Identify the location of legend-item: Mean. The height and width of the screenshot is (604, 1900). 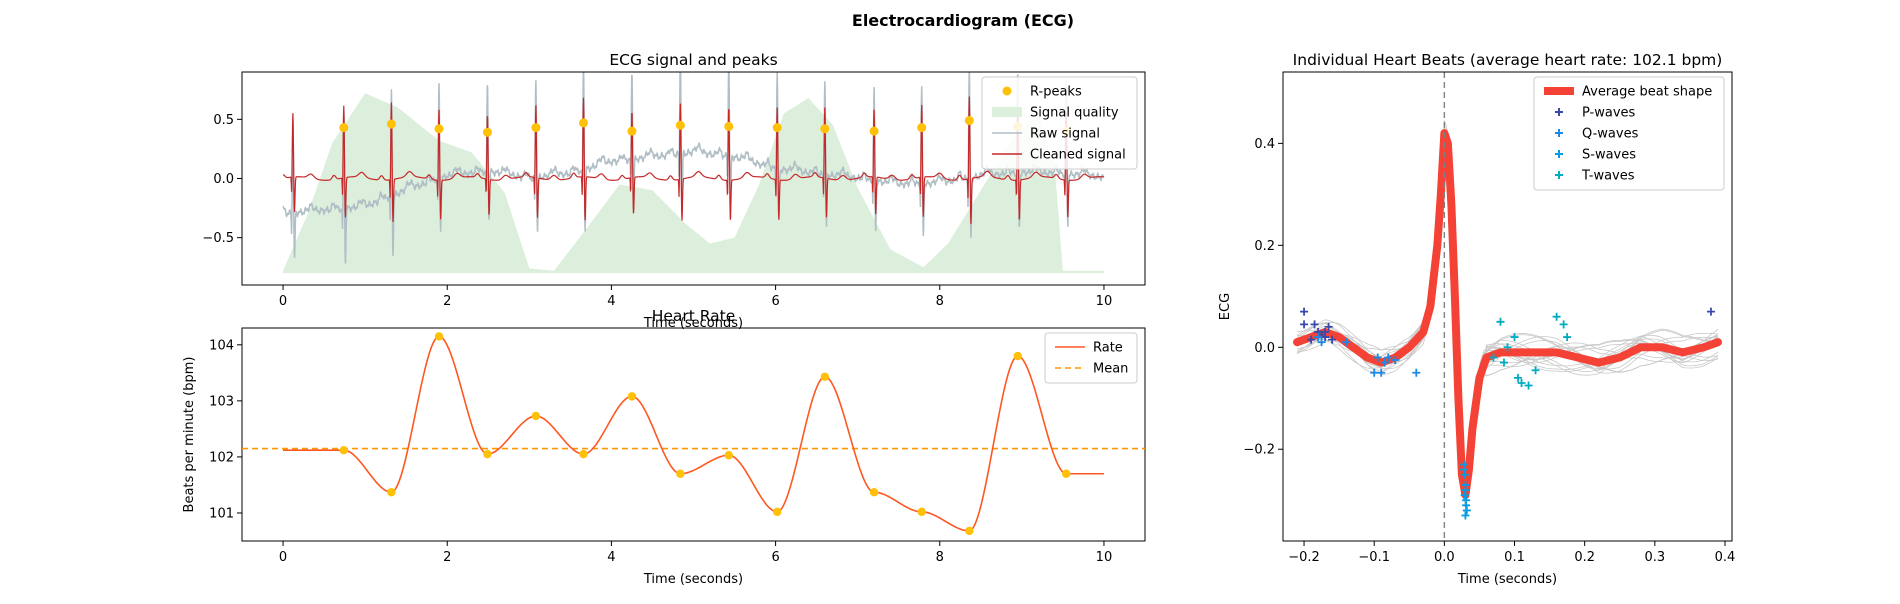
(1091, 369).